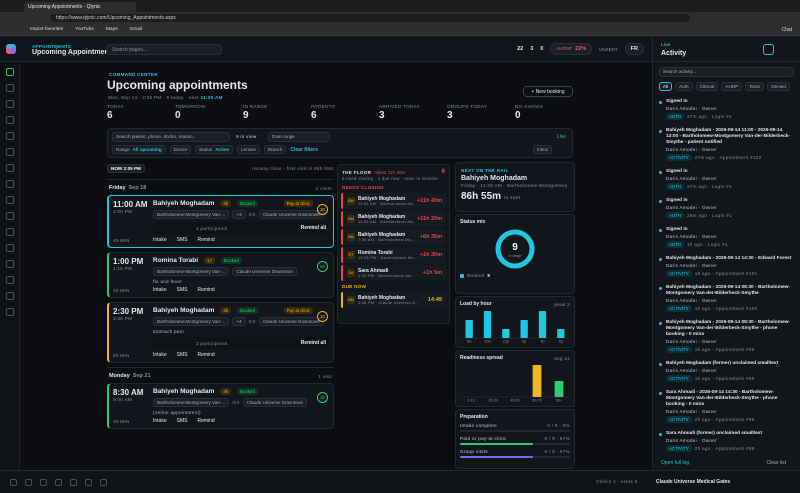 The height and width of the screenshot is (493, 800). I want to click on filter-chip: Lenses, so click(248, 149).